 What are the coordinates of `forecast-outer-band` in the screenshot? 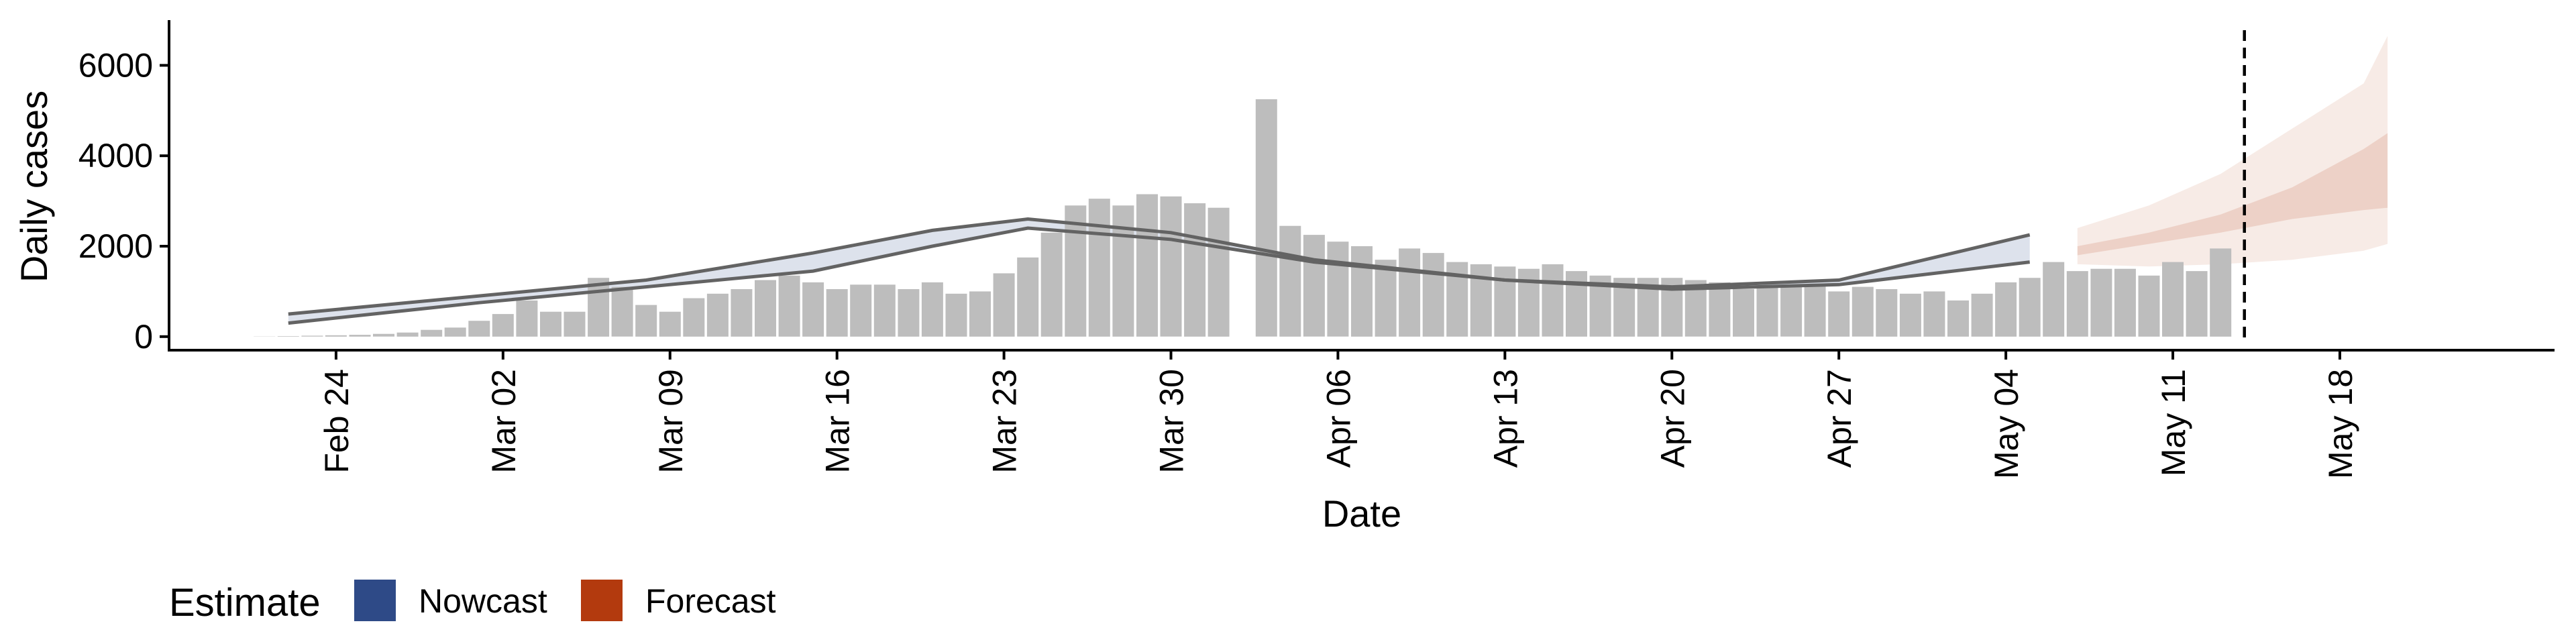 It's located at (2232, 151).